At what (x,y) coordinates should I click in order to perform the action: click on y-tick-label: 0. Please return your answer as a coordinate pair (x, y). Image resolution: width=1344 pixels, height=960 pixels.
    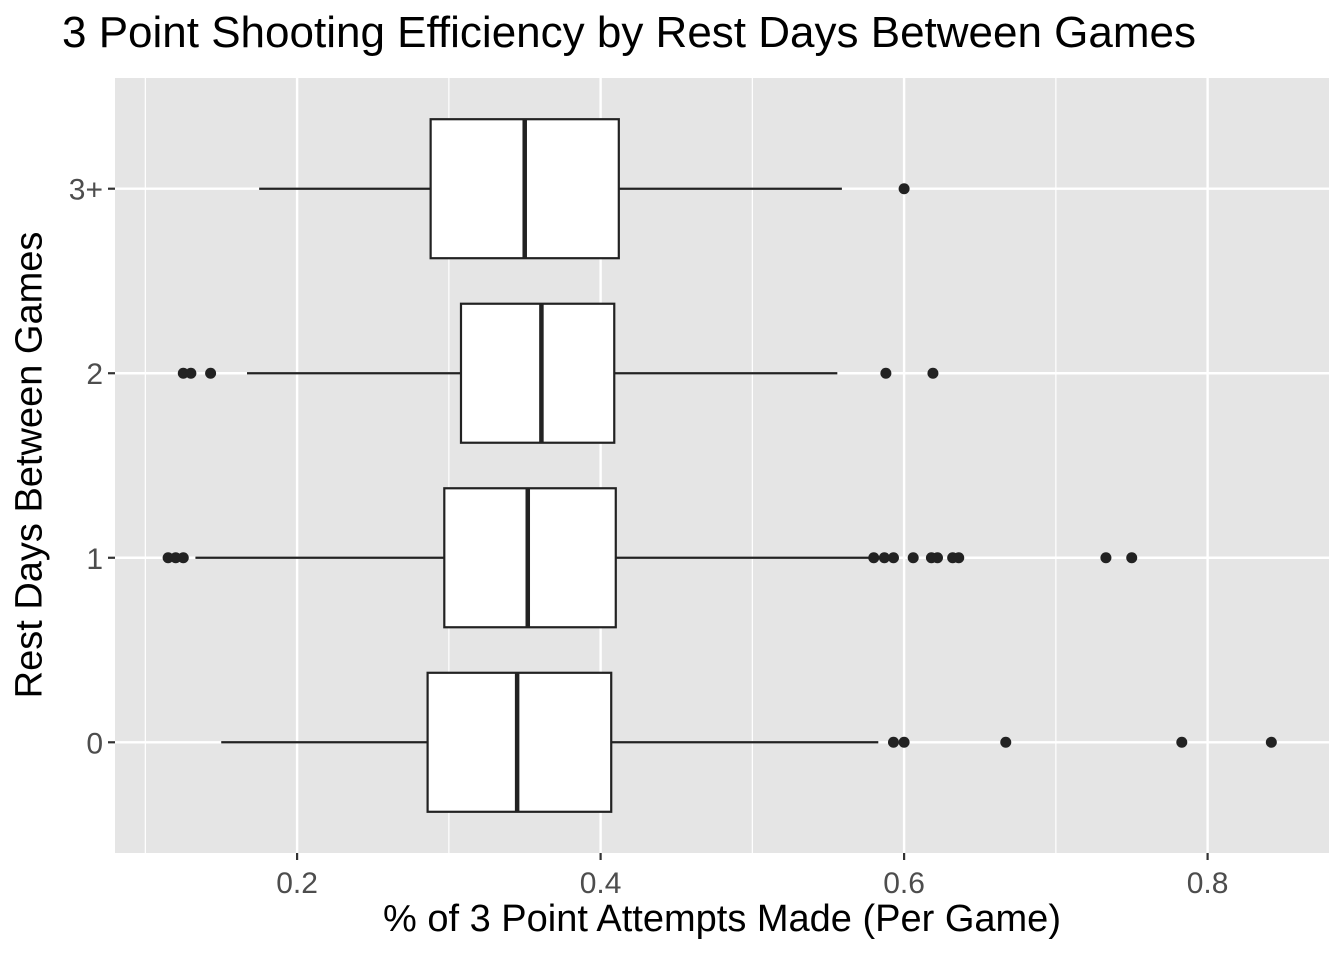
    Looking at the image, I should click on (94, 743).